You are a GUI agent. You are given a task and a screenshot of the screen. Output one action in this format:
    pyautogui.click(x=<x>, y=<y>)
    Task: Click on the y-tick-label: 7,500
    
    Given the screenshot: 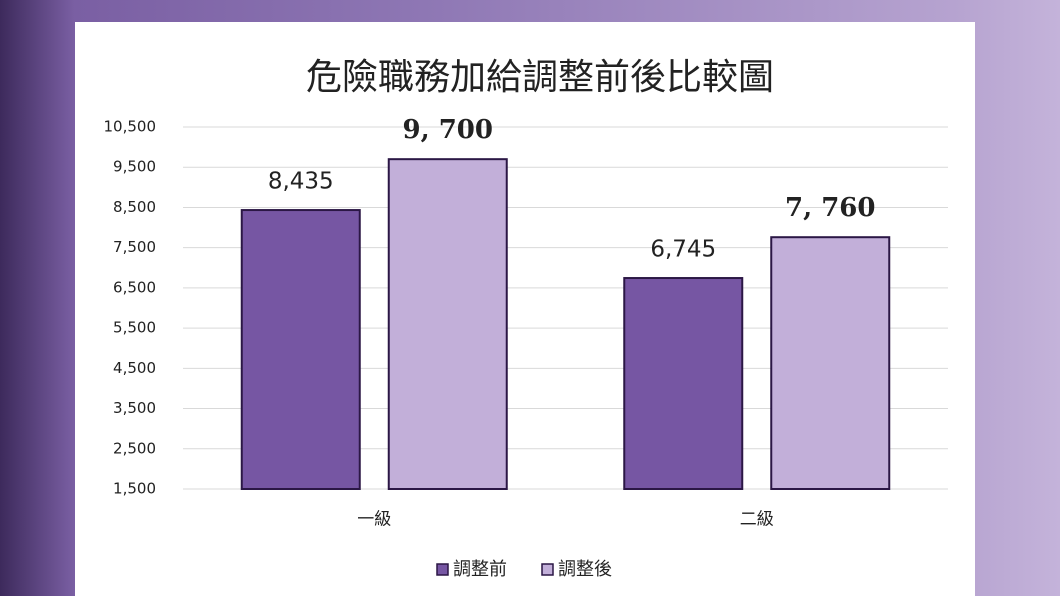 What is the action you would take?
    pyautogui.click(x=134, y=247)
    